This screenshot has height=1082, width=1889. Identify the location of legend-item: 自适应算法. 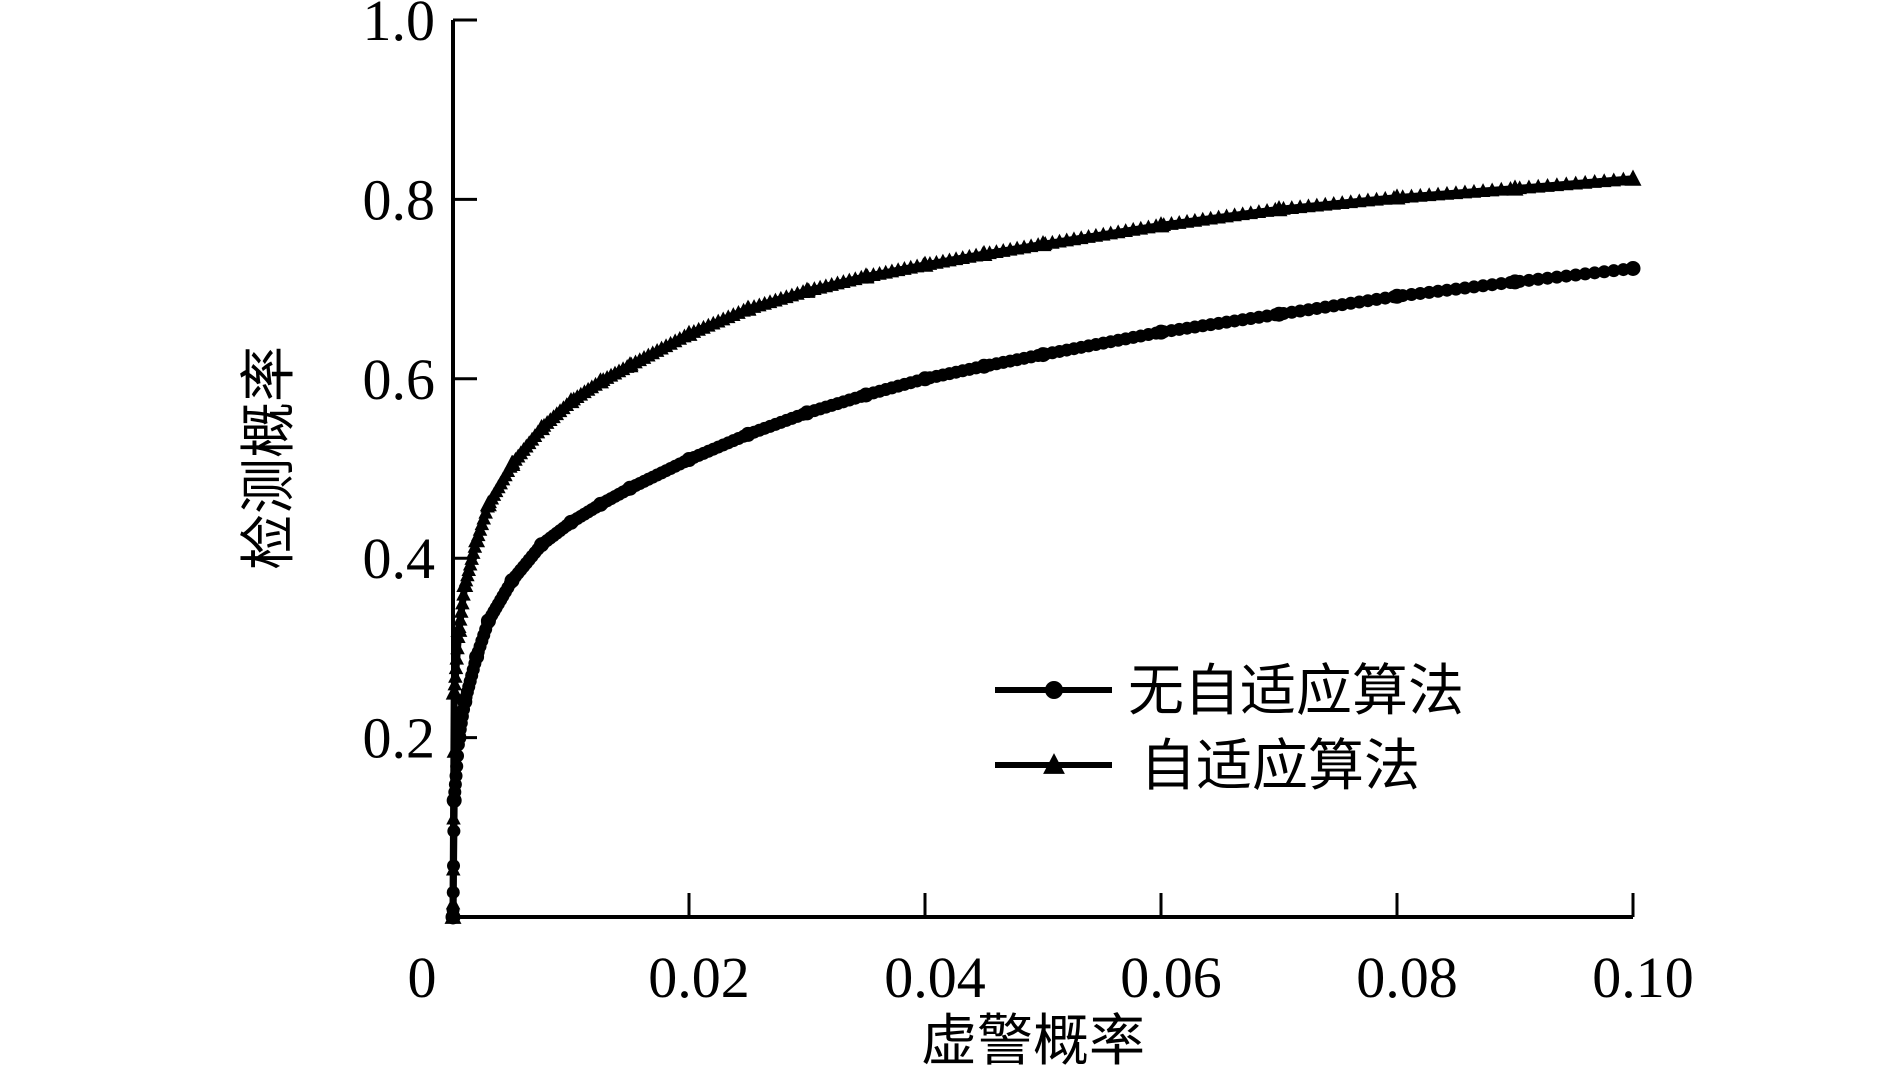
(1207, 767).